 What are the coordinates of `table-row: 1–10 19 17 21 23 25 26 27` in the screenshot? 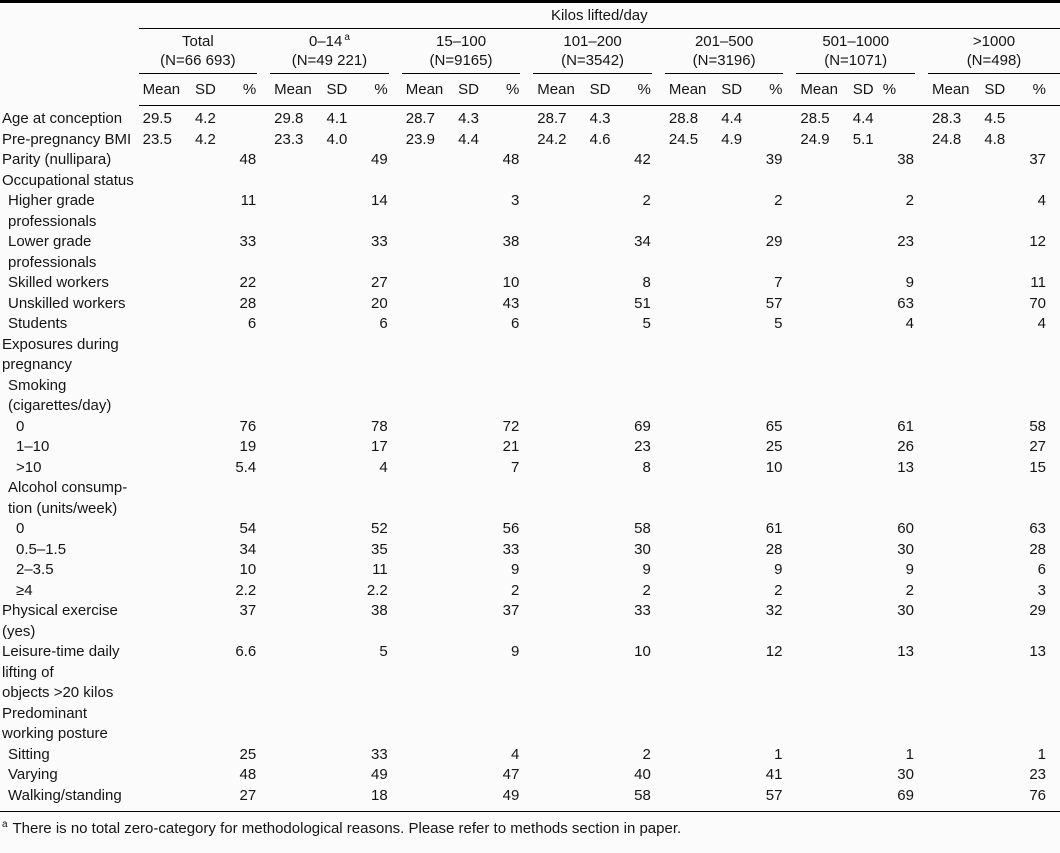 It's located at (530, 447).